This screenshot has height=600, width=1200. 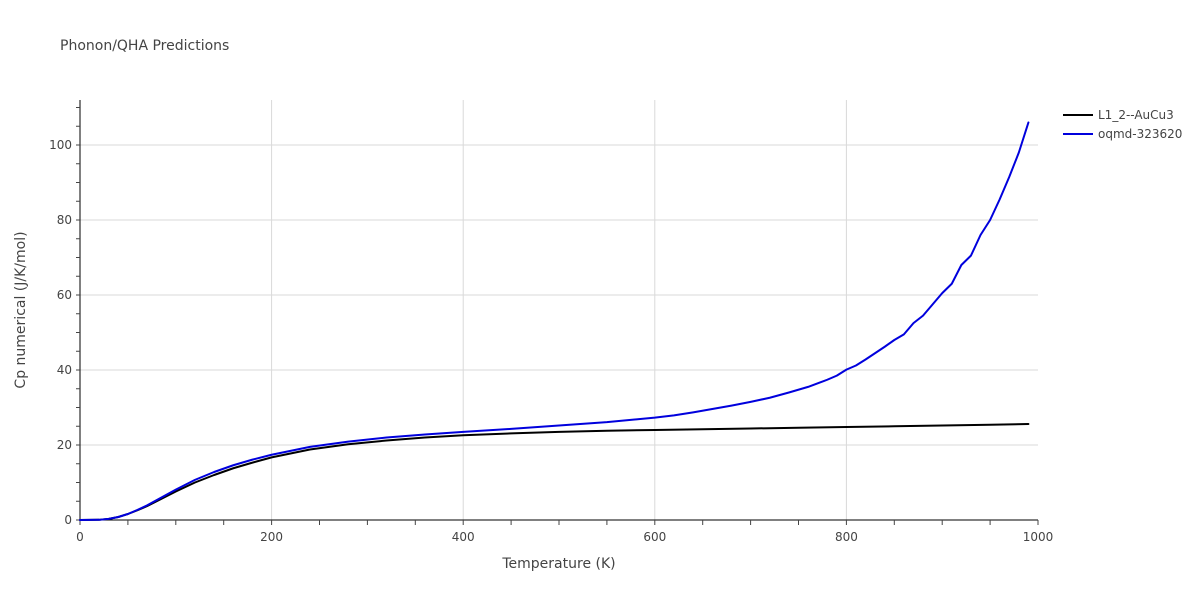 I want to click on y-axis-title: Cp numerical (J/K/mol), so click(x=21, y=309).